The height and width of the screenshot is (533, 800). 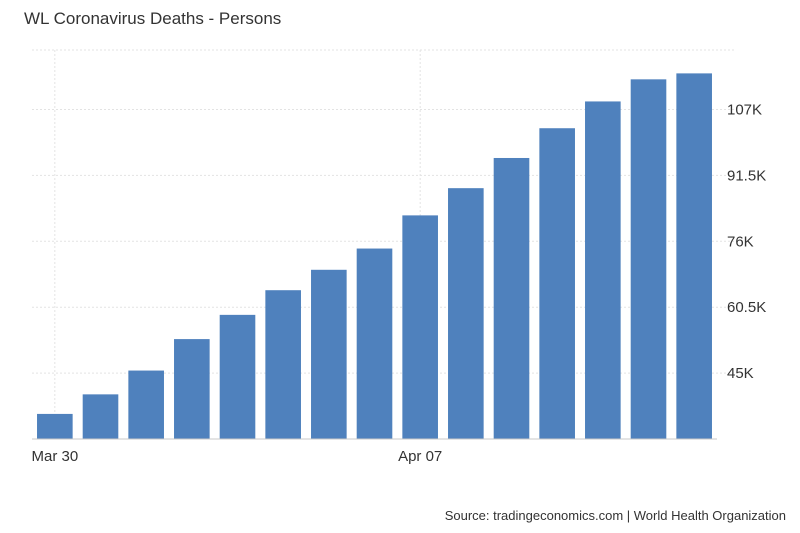 What do you see at coordinates (54, 456) in the screenshot?
I see `x-tick-label: Mar 30` at bounding box center [54, 456].